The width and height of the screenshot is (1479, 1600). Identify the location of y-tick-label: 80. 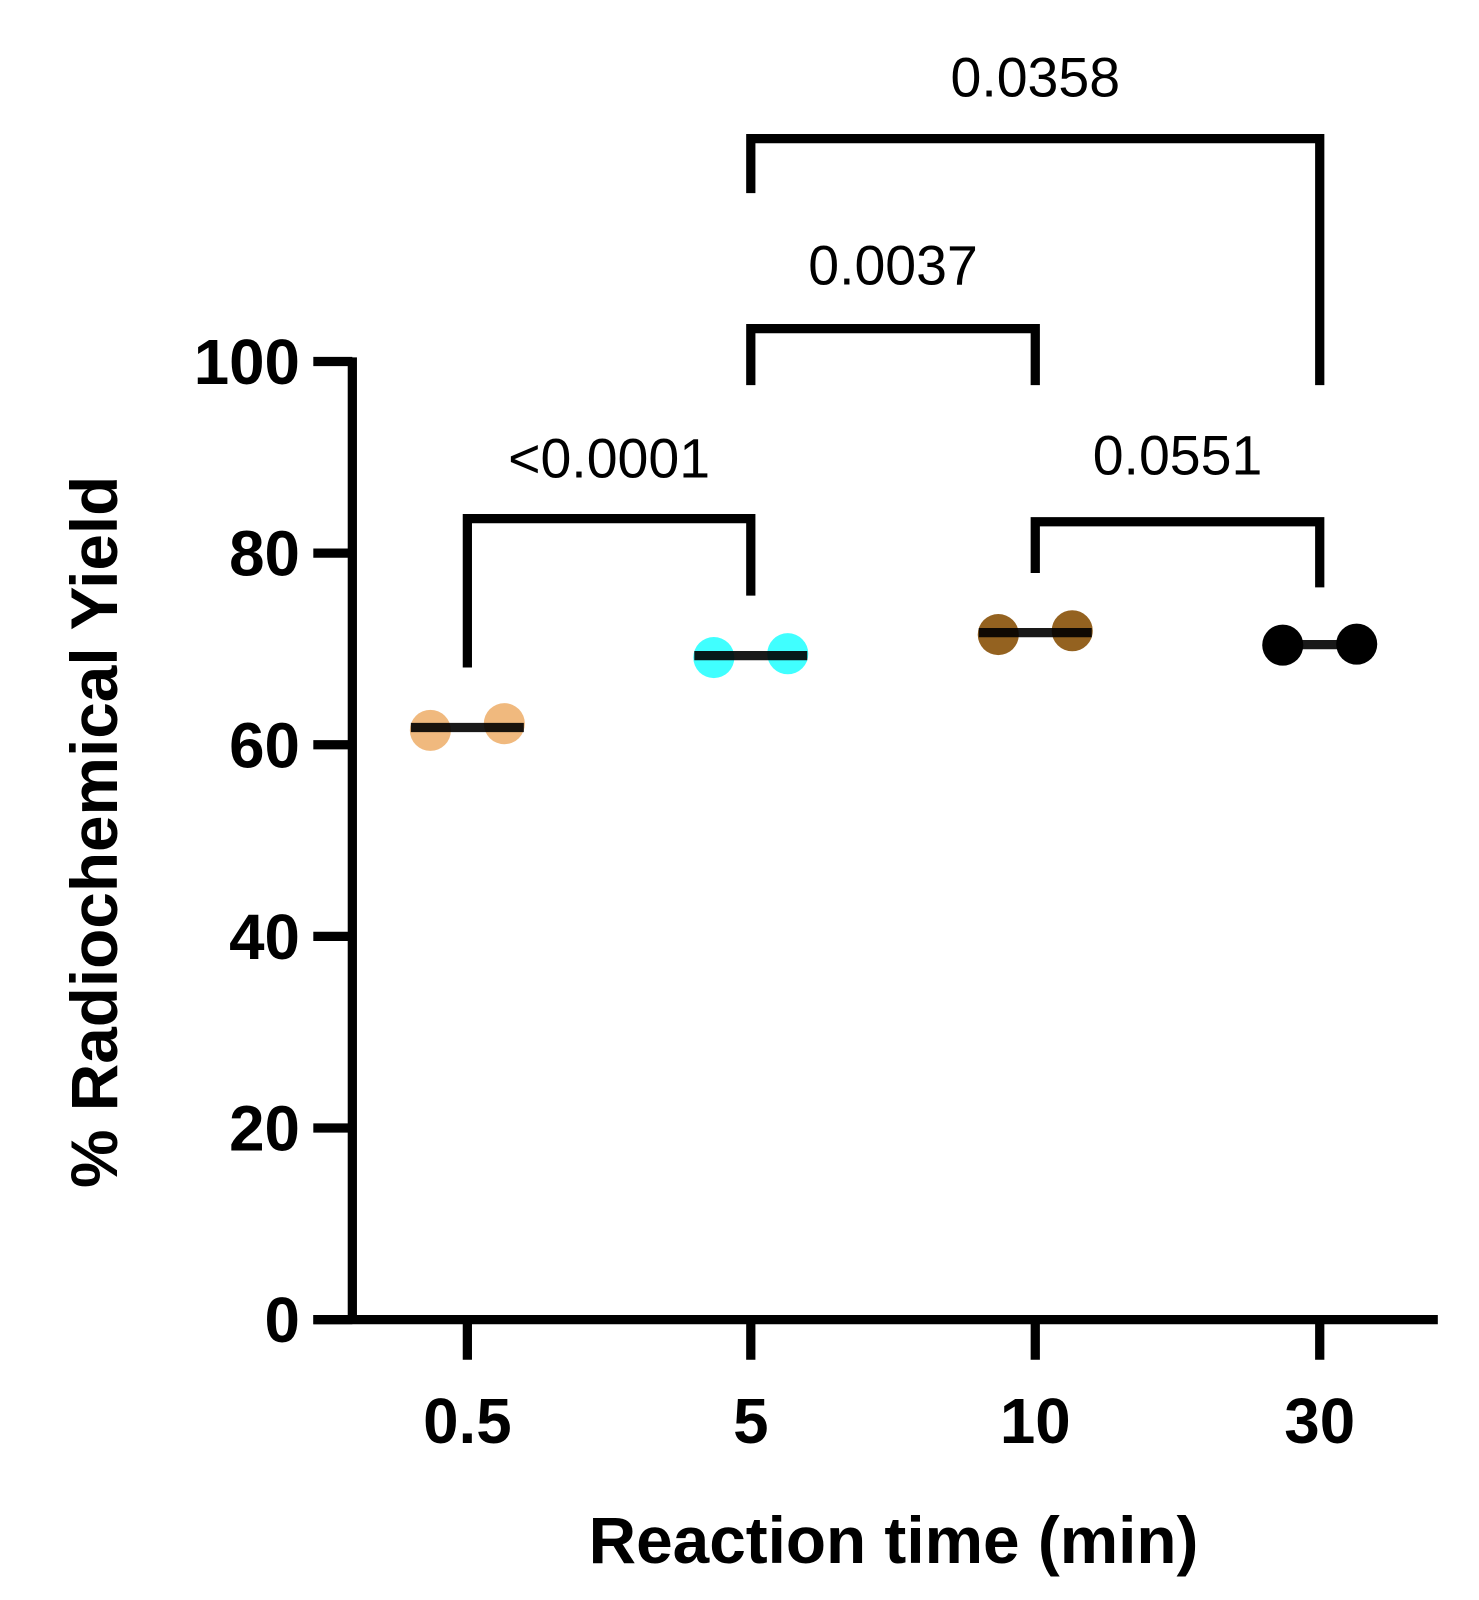
(264, 554).